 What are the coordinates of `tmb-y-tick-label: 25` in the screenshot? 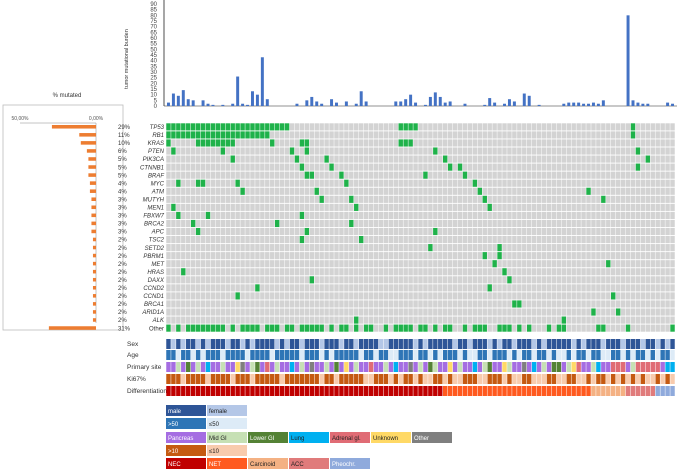 It's located at (153, 79).